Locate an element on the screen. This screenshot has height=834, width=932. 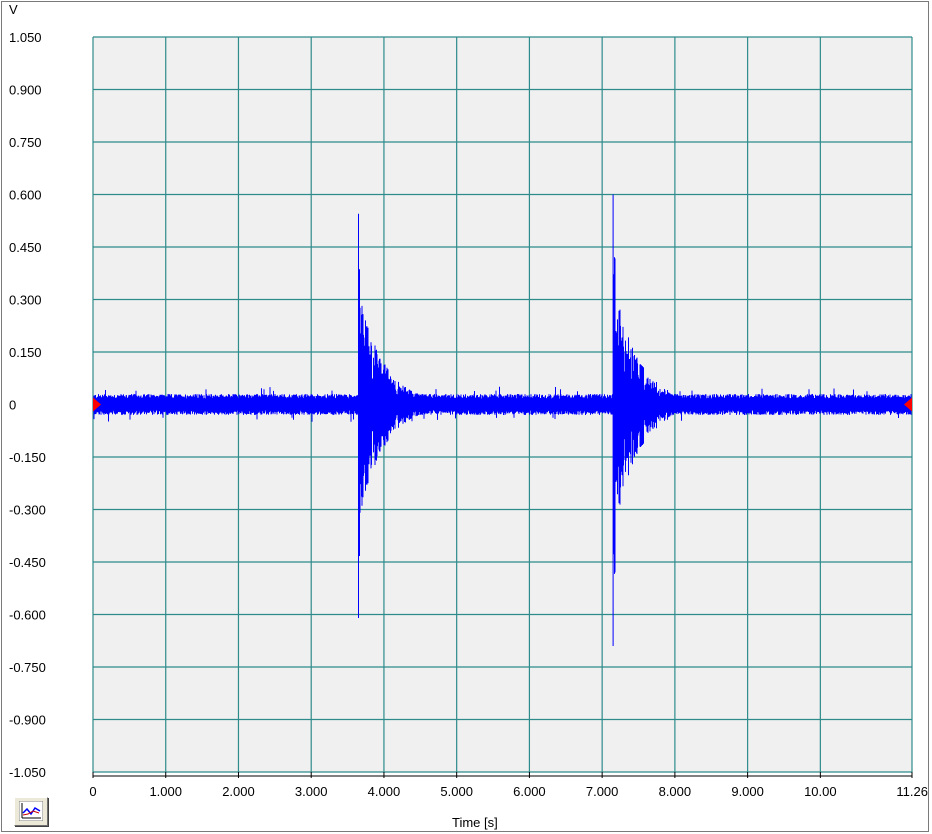
y-tick-label: 0.150 is located at coordinates (25, 352).